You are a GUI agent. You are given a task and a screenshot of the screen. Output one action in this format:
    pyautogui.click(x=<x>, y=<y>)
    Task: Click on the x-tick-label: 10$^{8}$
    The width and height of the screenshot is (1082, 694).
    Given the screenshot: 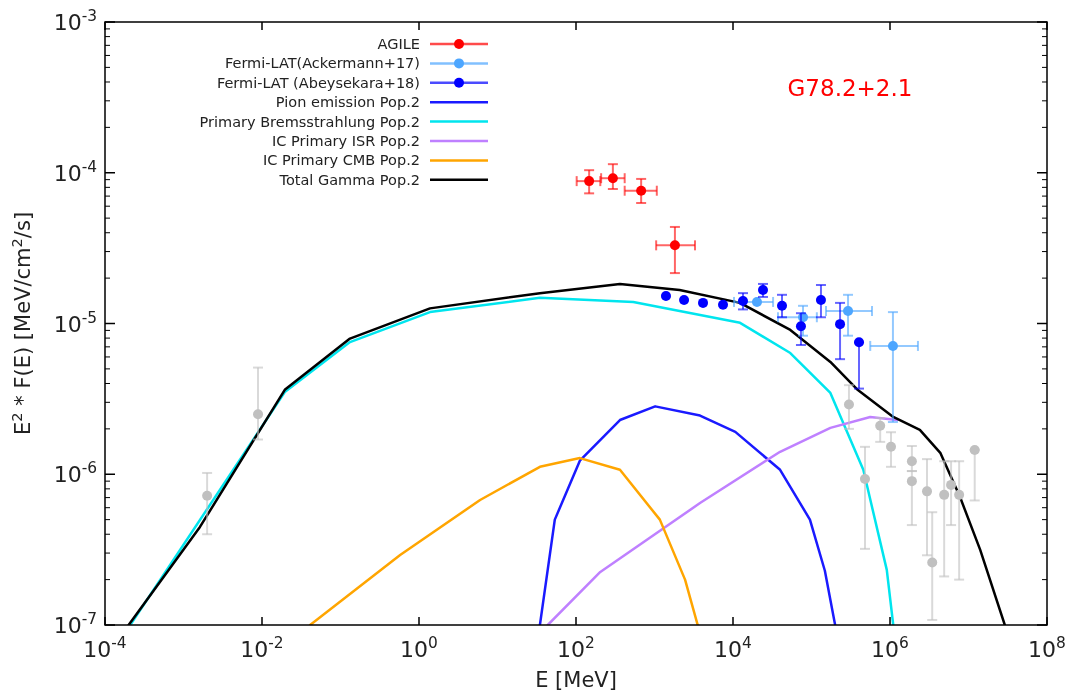 What is the action you would take?
    pyautogui.click(x=1047, y=648)
    